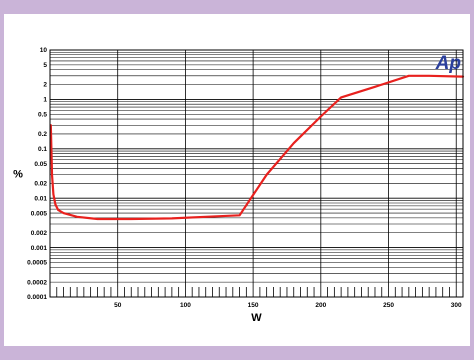  What do you see at coordinates (320, 305) in the screenshot?
I see `x-tick-label: 200` at bounding box center [320, 305].